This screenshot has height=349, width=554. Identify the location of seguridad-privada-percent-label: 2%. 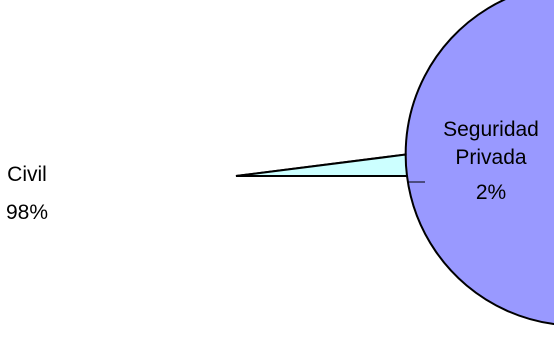
(491, 192).